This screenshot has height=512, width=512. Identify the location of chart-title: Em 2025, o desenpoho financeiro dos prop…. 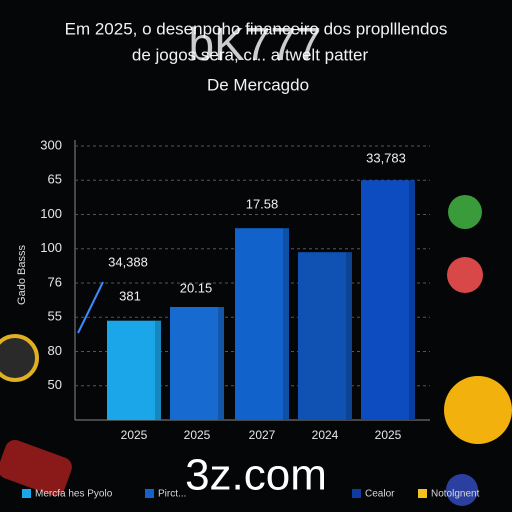
(256, 28).